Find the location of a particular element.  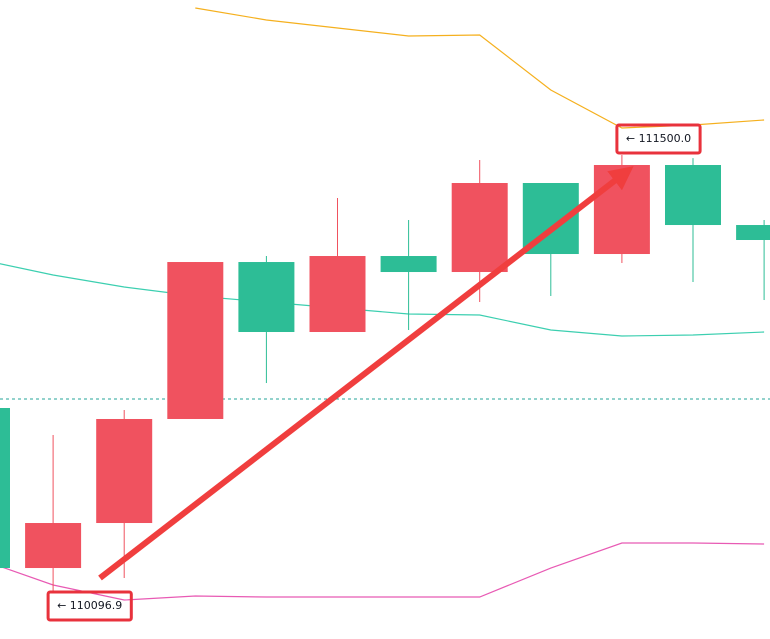

price-label: ← 111500.0 is located at coordinates (658, 138).